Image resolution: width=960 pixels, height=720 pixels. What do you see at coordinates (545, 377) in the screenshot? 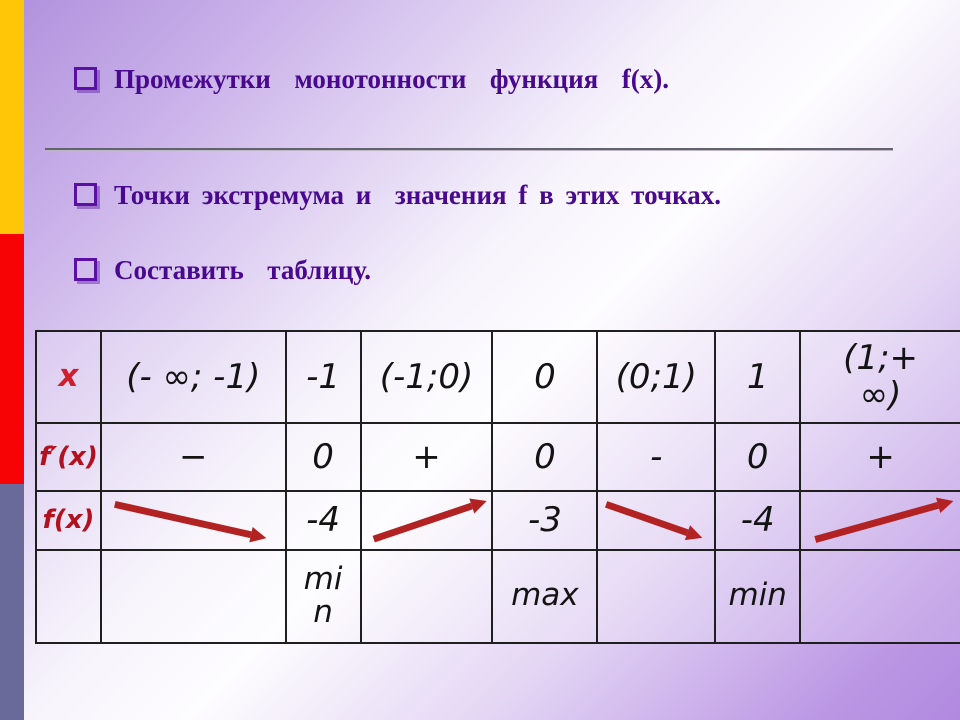
I see `point-0: 0` at bounding box center [545, 377].